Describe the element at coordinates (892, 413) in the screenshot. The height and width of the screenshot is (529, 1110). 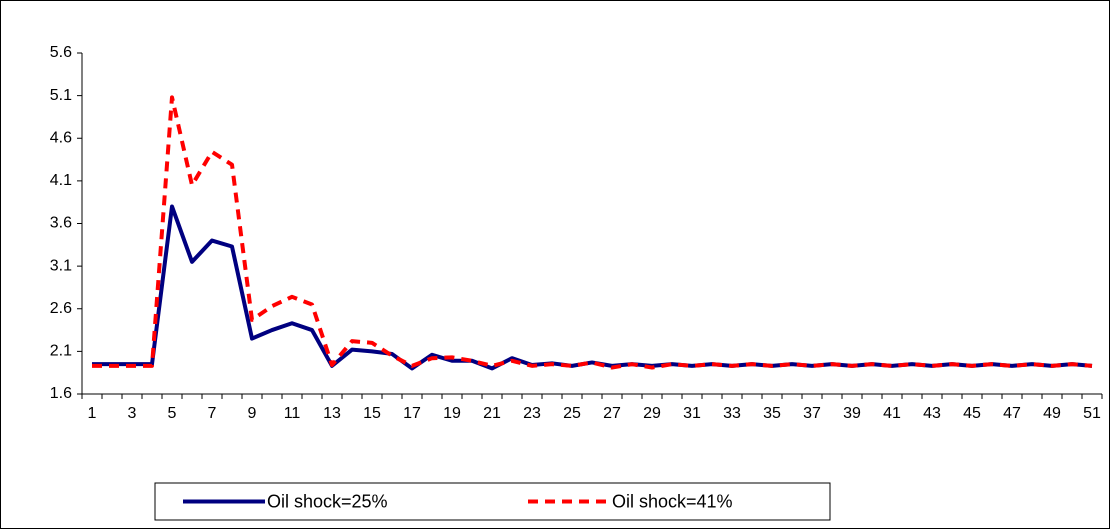
I see `x-tick-label: 41` at that location.